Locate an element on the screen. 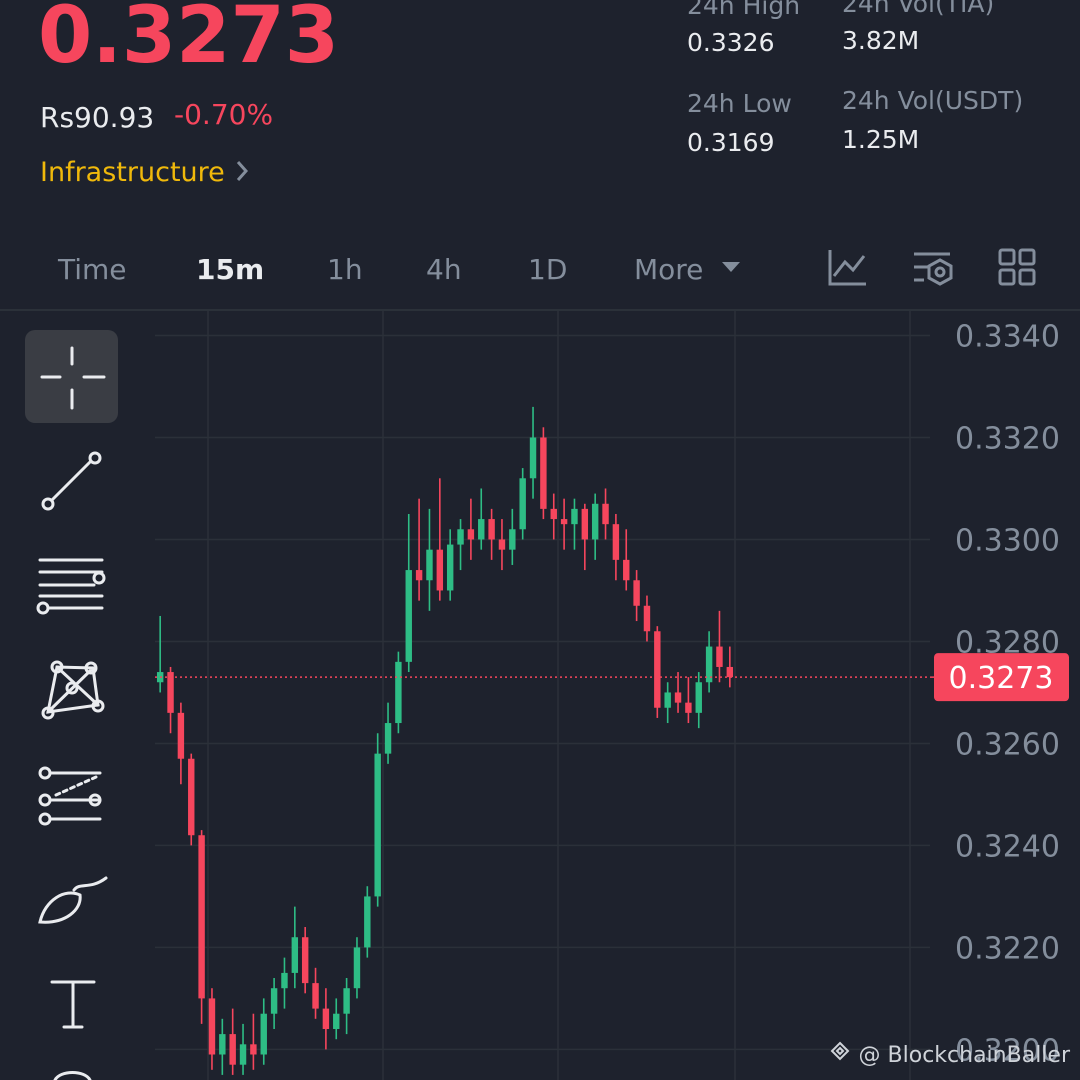  tool-selected-bg is located at coordinates (71, 376).